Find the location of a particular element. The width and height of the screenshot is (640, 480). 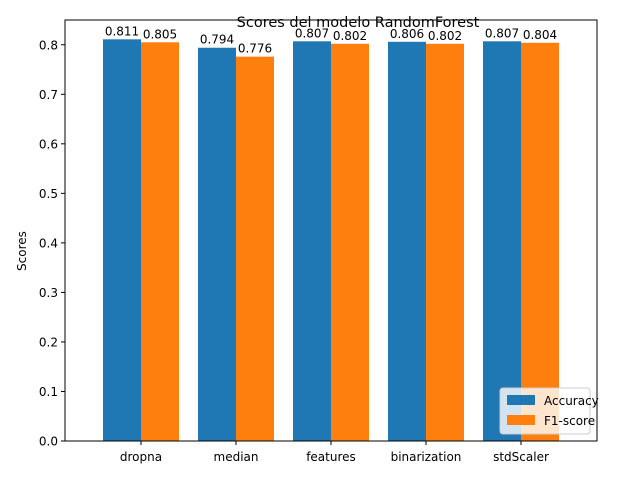

bar-f1-score-median is located at coordinates (255, 248).